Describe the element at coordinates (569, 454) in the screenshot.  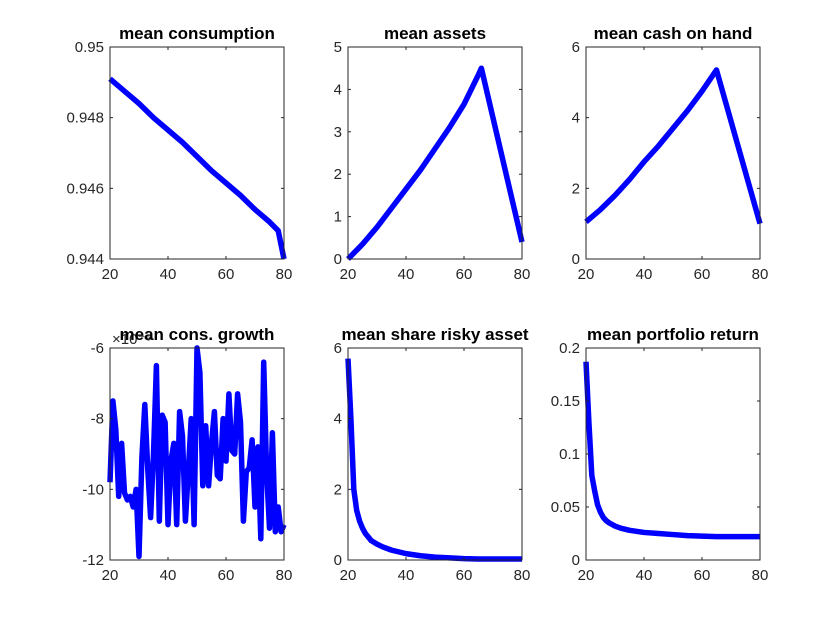
I see `y-tick-label: 0.1` at that location.